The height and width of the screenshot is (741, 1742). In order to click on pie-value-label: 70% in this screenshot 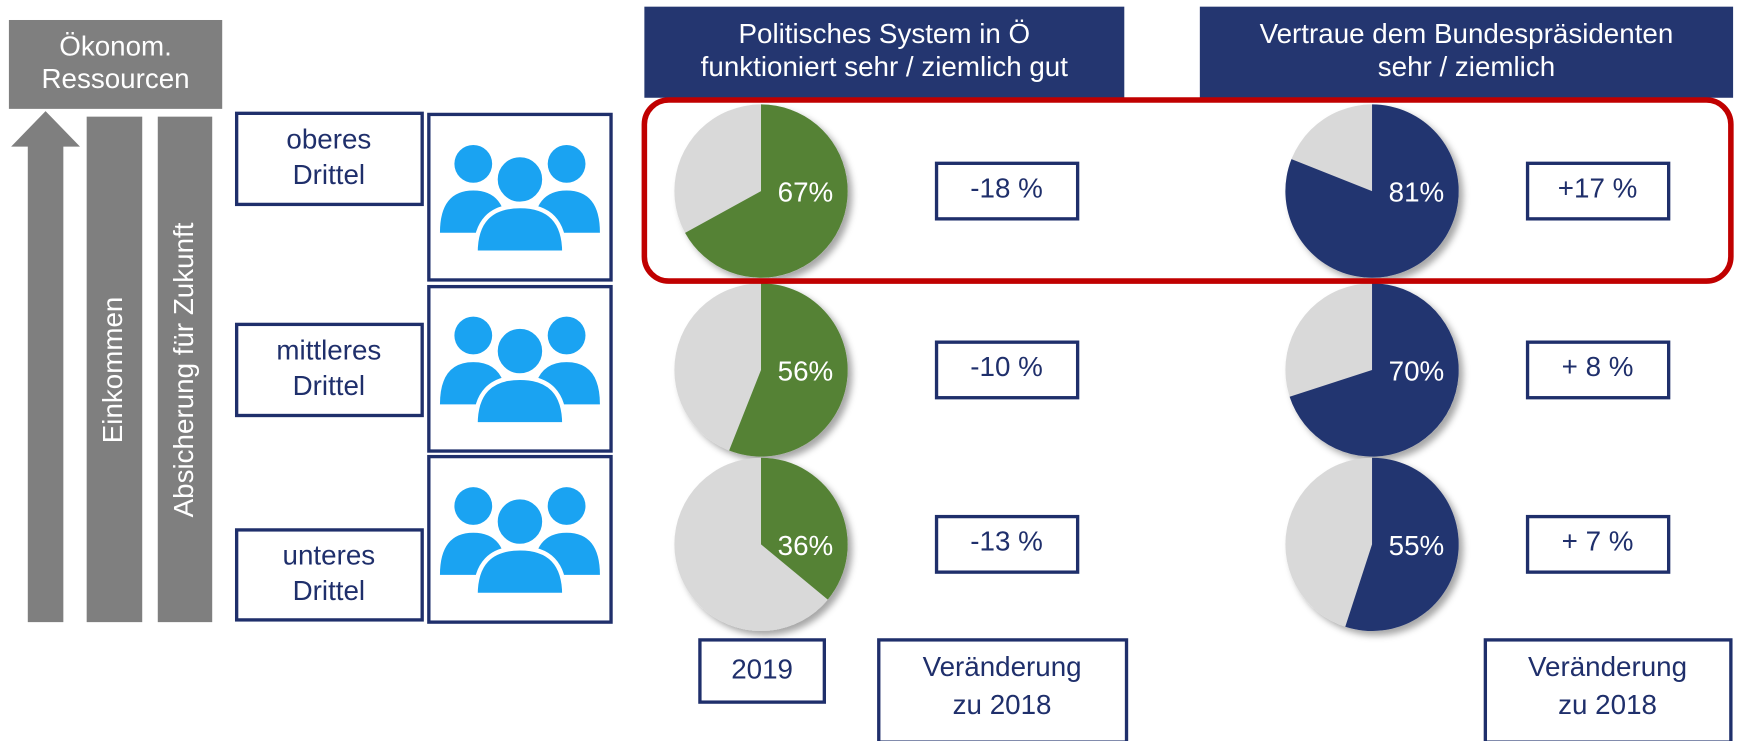, I will do `click(1417, 371)`.